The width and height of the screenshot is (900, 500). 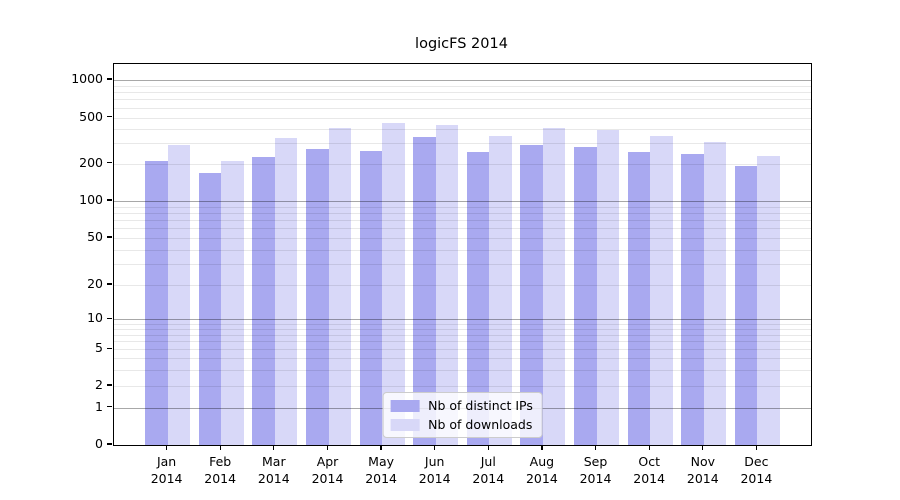 I want to click on y-tick-label: 1, so click(x=99, y=406).